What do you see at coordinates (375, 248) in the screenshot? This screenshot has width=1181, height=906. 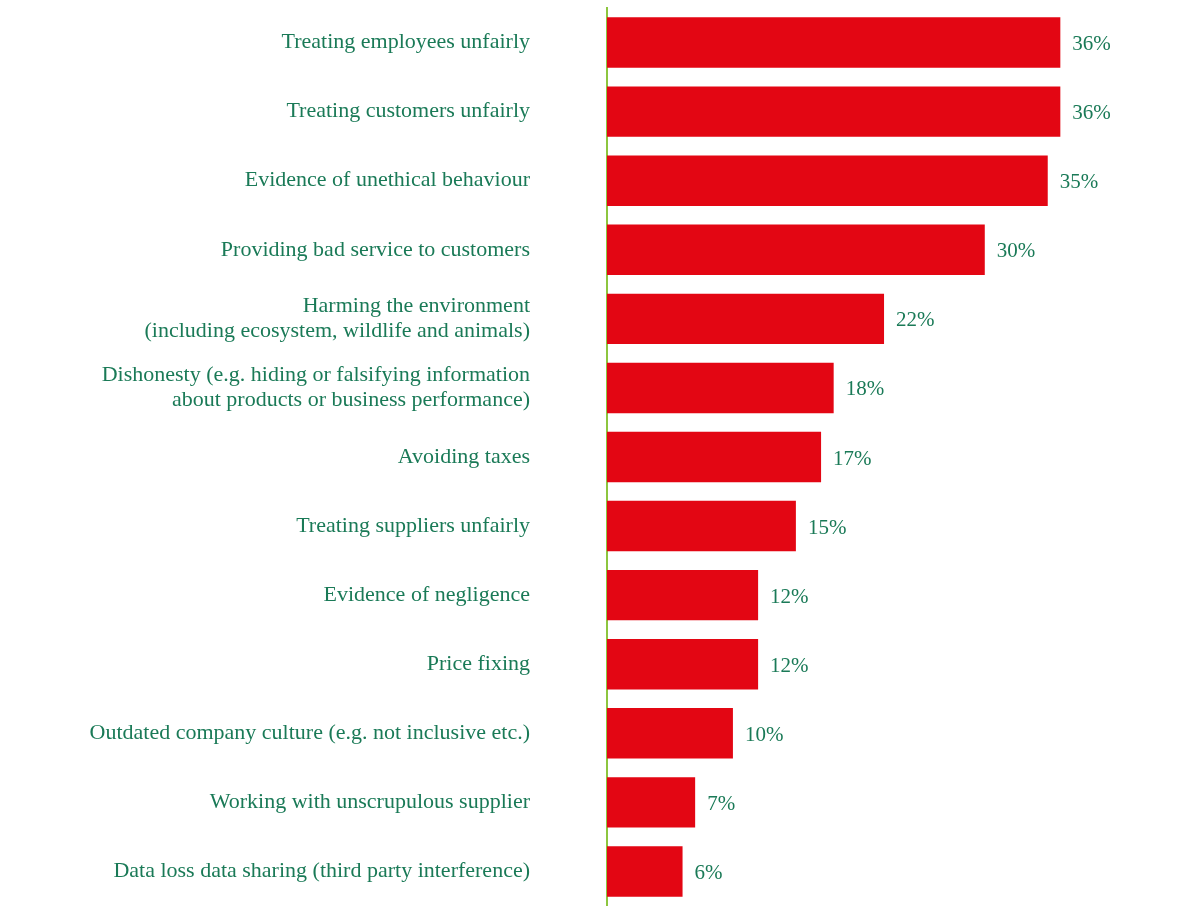 I see `y-tick-label: Providing bad service to customers` at bounding box center [375, 248].